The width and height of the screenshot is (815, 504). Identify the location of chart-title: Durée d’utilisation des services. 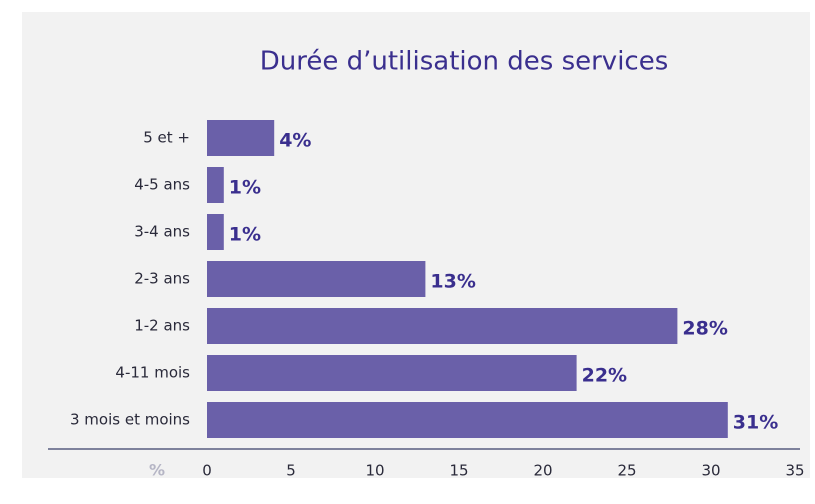
(464, 62).